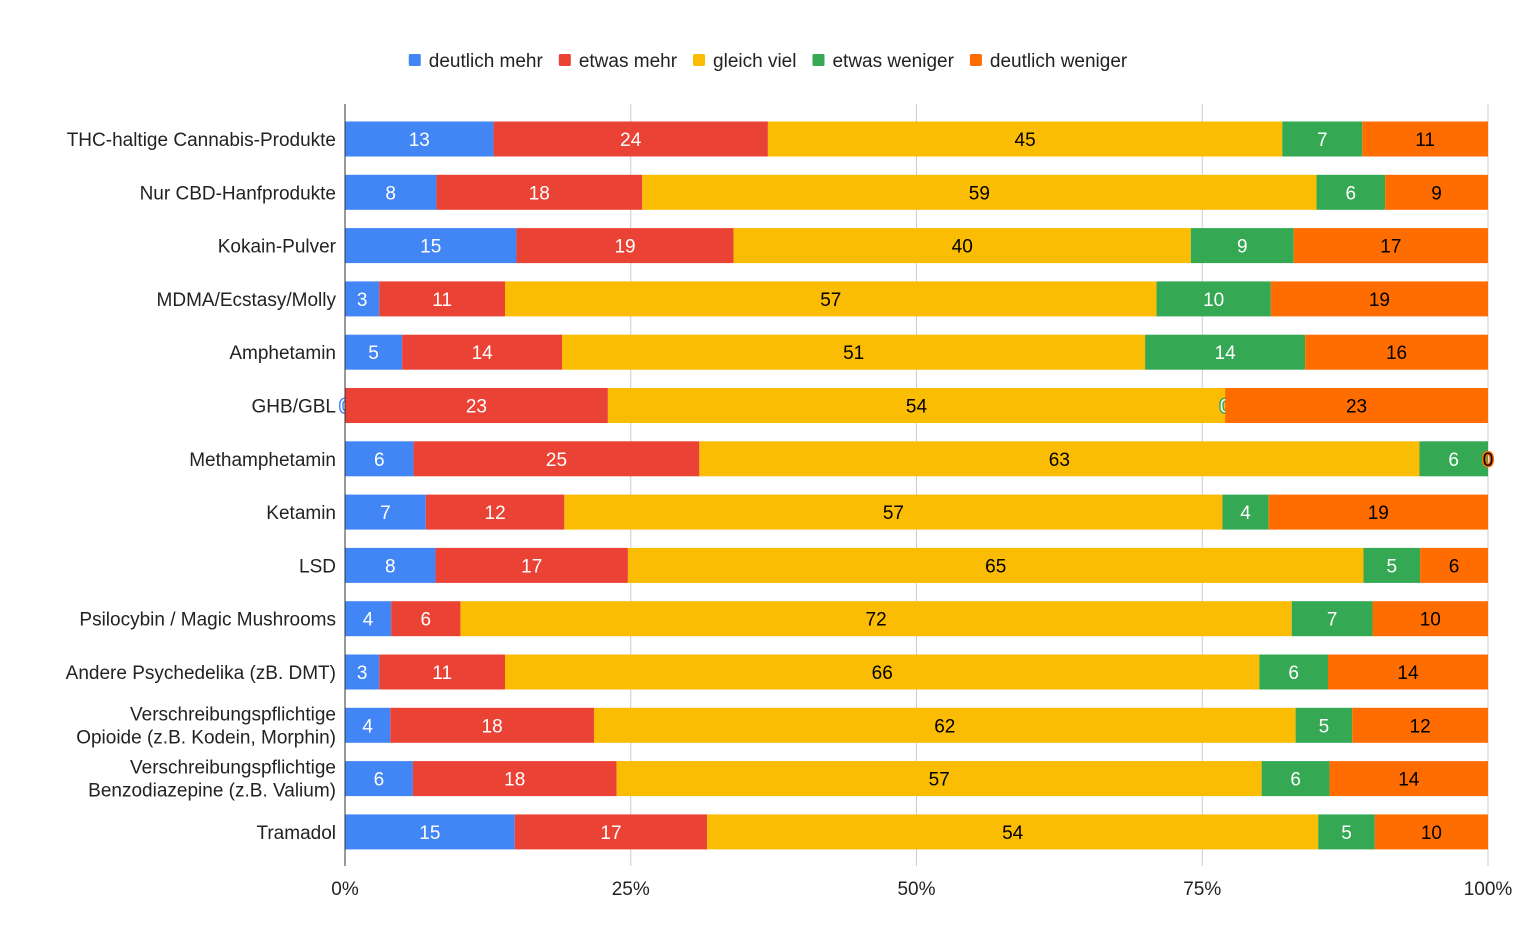 This screenshot has height=949, width=1536. I want to click on data-label: 62, so click(944, 726).